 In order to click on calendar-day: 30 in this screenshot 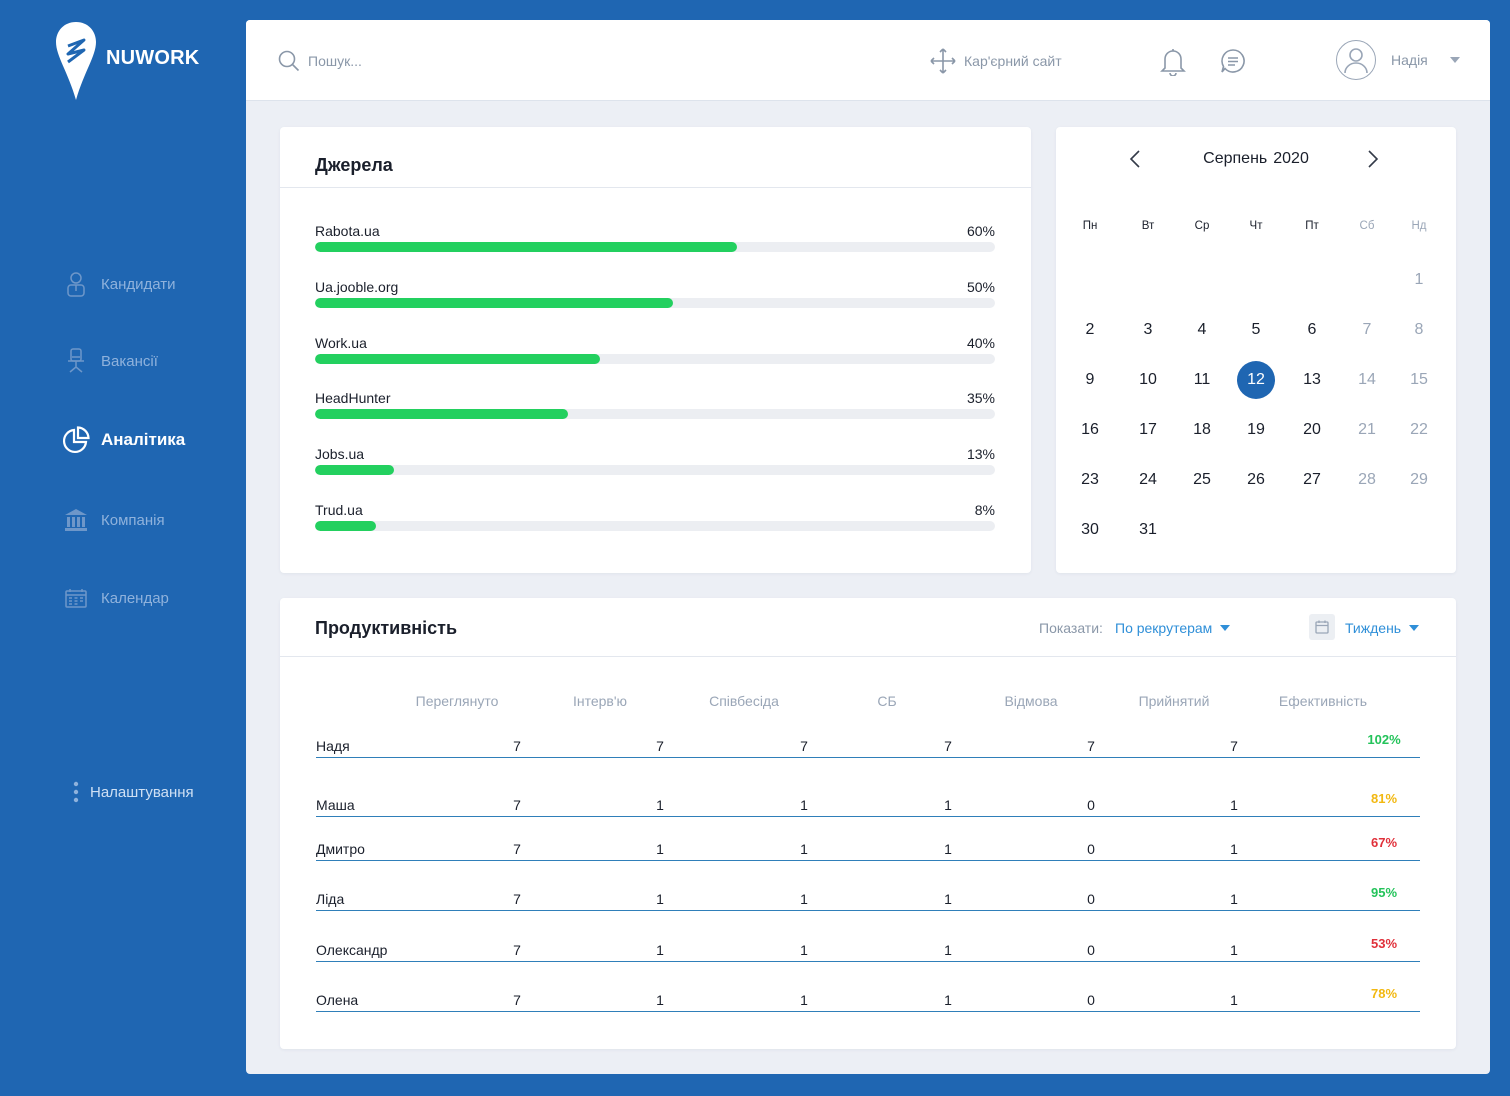, I will do `click(1090, 529)`.